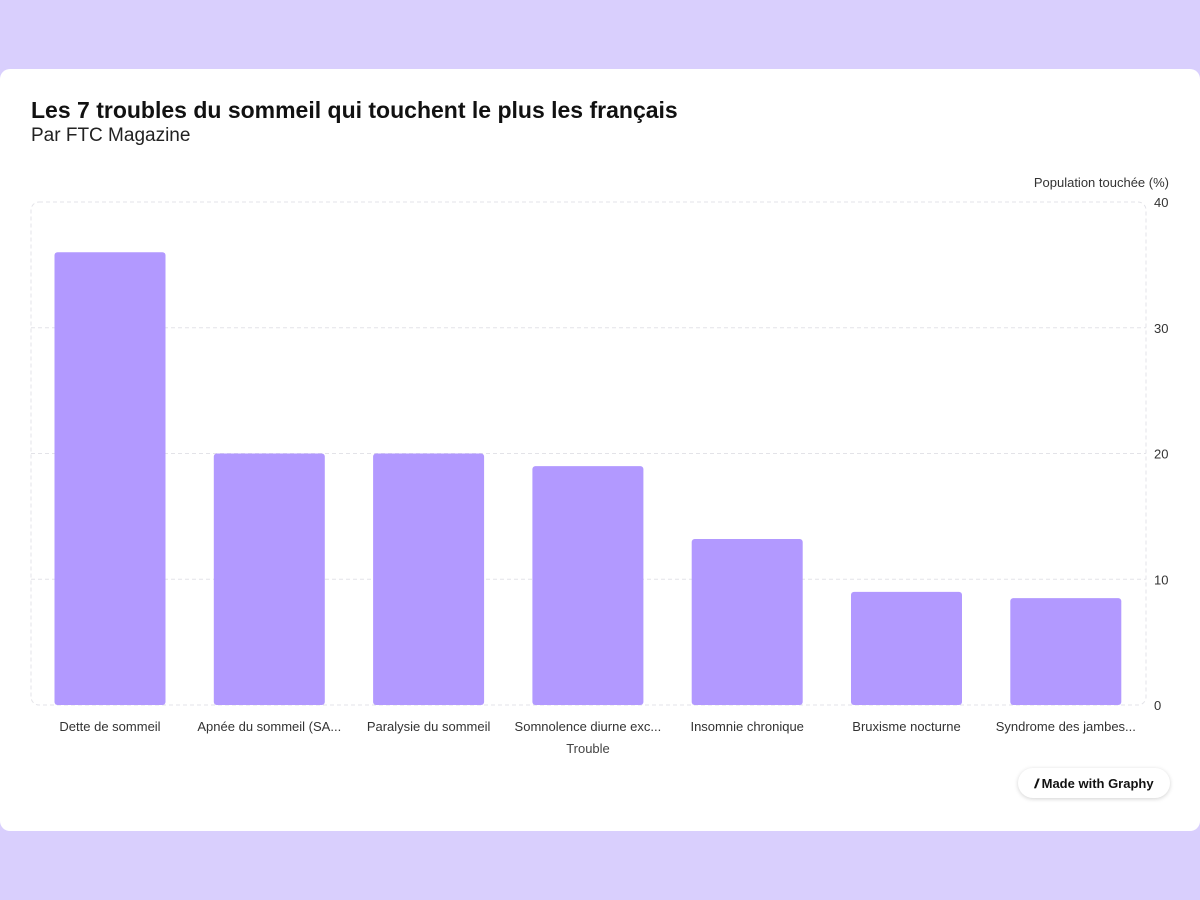  What do you see at coordinates (1161, 202) in the screenshot?
I see `y-tick-label: 40` at bounding box center [1161, 202].